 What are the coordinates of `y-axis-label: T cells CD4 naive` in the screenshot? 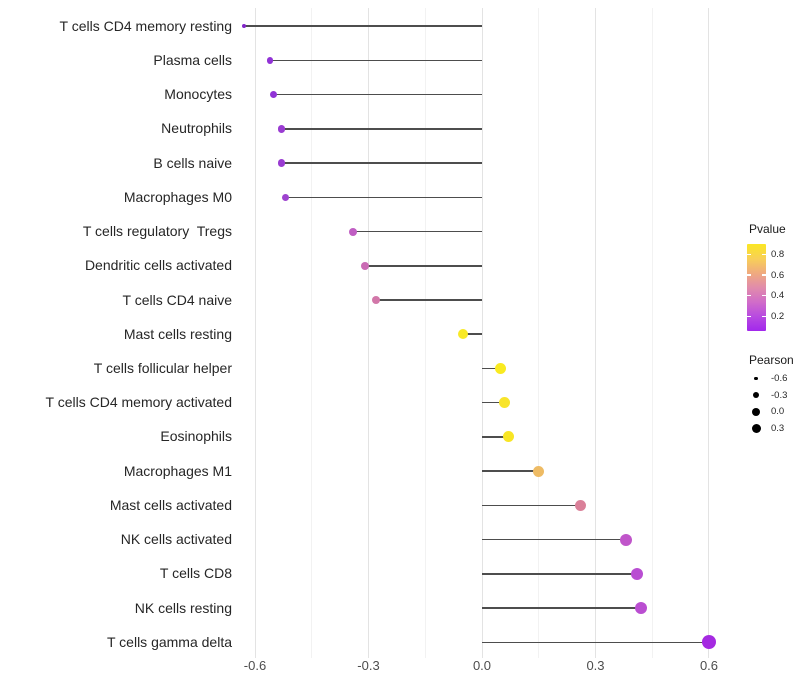 It's located at (177, 299).